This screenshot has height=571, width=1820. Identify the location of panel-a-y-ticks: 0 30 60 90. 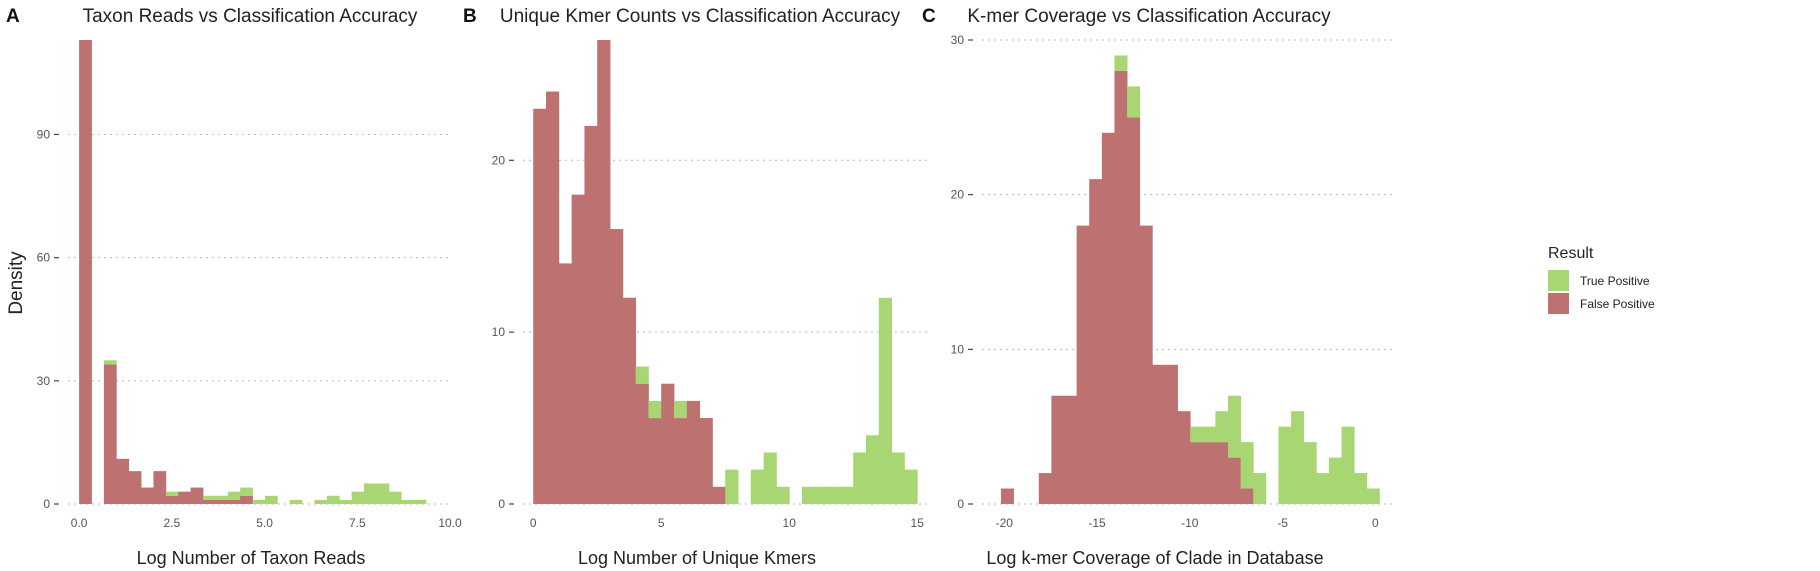
(48, 319).